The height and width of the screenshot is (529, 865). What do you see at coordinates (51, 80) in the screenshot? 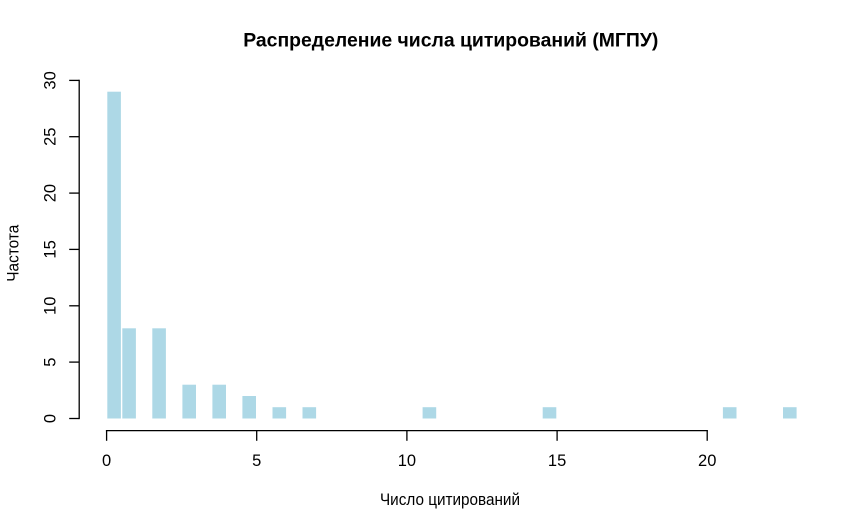
I see `svg-text: 30` at bounding box center [51, 80].